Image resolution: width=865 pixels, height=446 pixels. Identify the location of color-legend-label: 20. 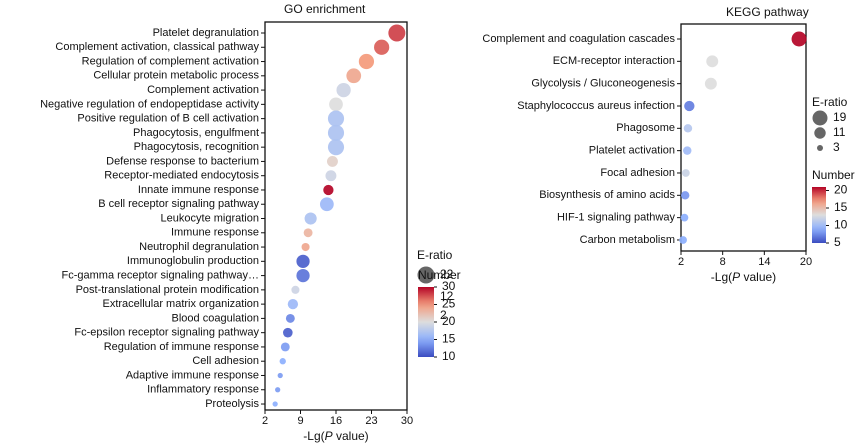
(841, 190).